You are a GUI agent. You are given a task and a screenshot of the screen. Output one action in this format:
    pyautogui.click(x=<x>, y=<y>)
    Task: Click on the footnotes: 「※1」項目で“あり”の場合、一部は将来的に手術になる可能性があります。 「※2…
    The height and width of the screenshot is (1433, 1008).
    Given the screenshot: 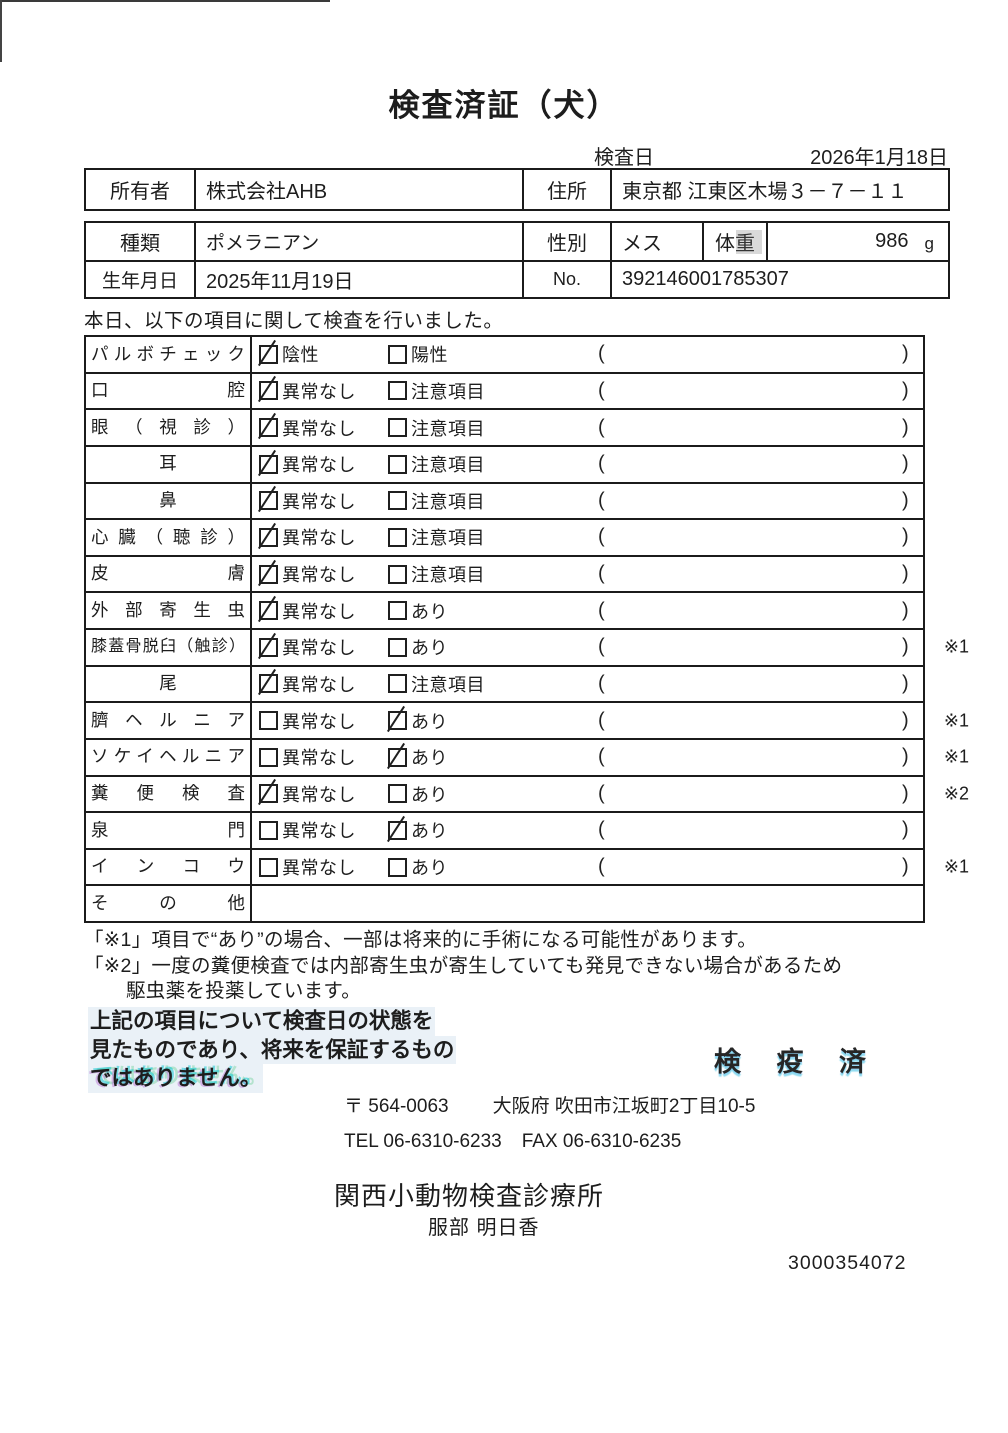 What is the action you would take?
    pyautogui.click(x=463, y=966)
    